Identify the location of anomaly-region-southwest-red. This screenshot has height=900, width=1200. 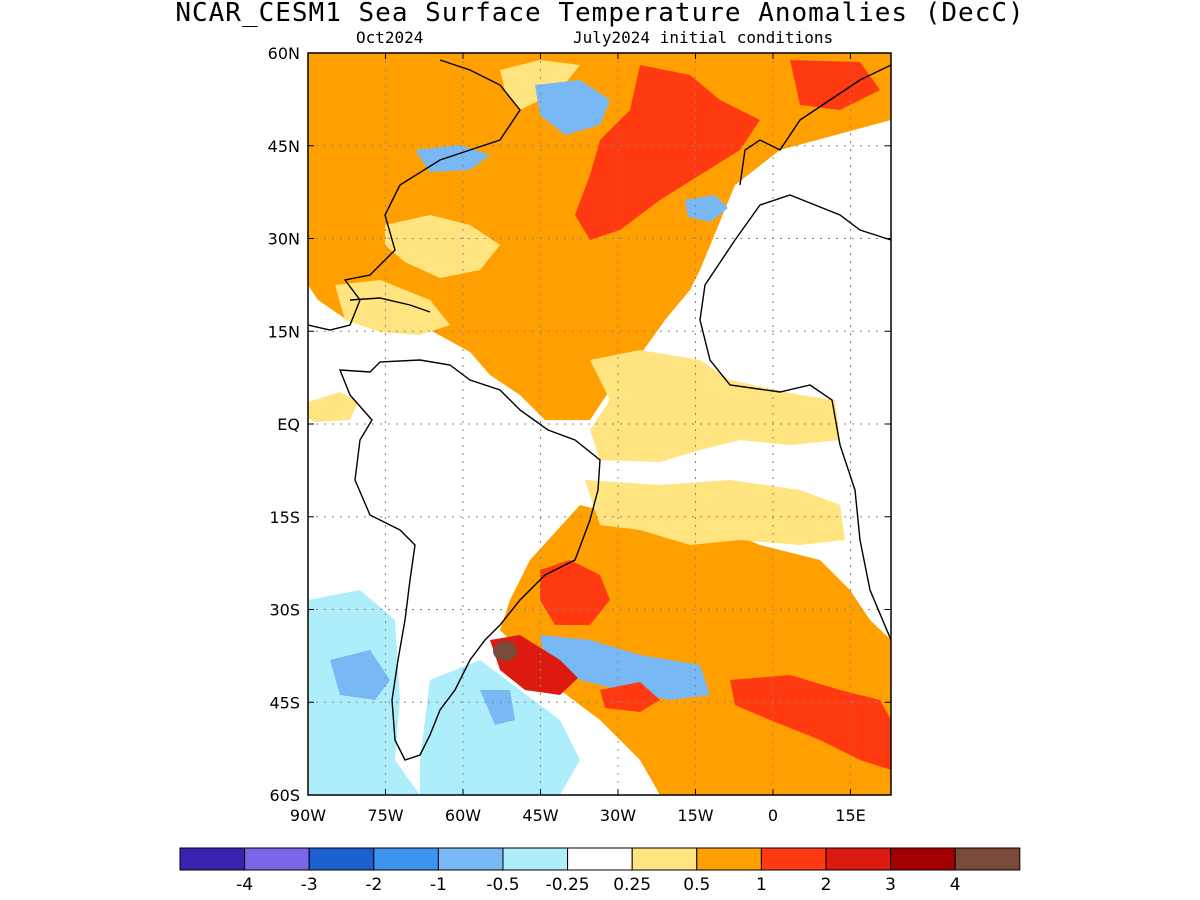
(810, 722).